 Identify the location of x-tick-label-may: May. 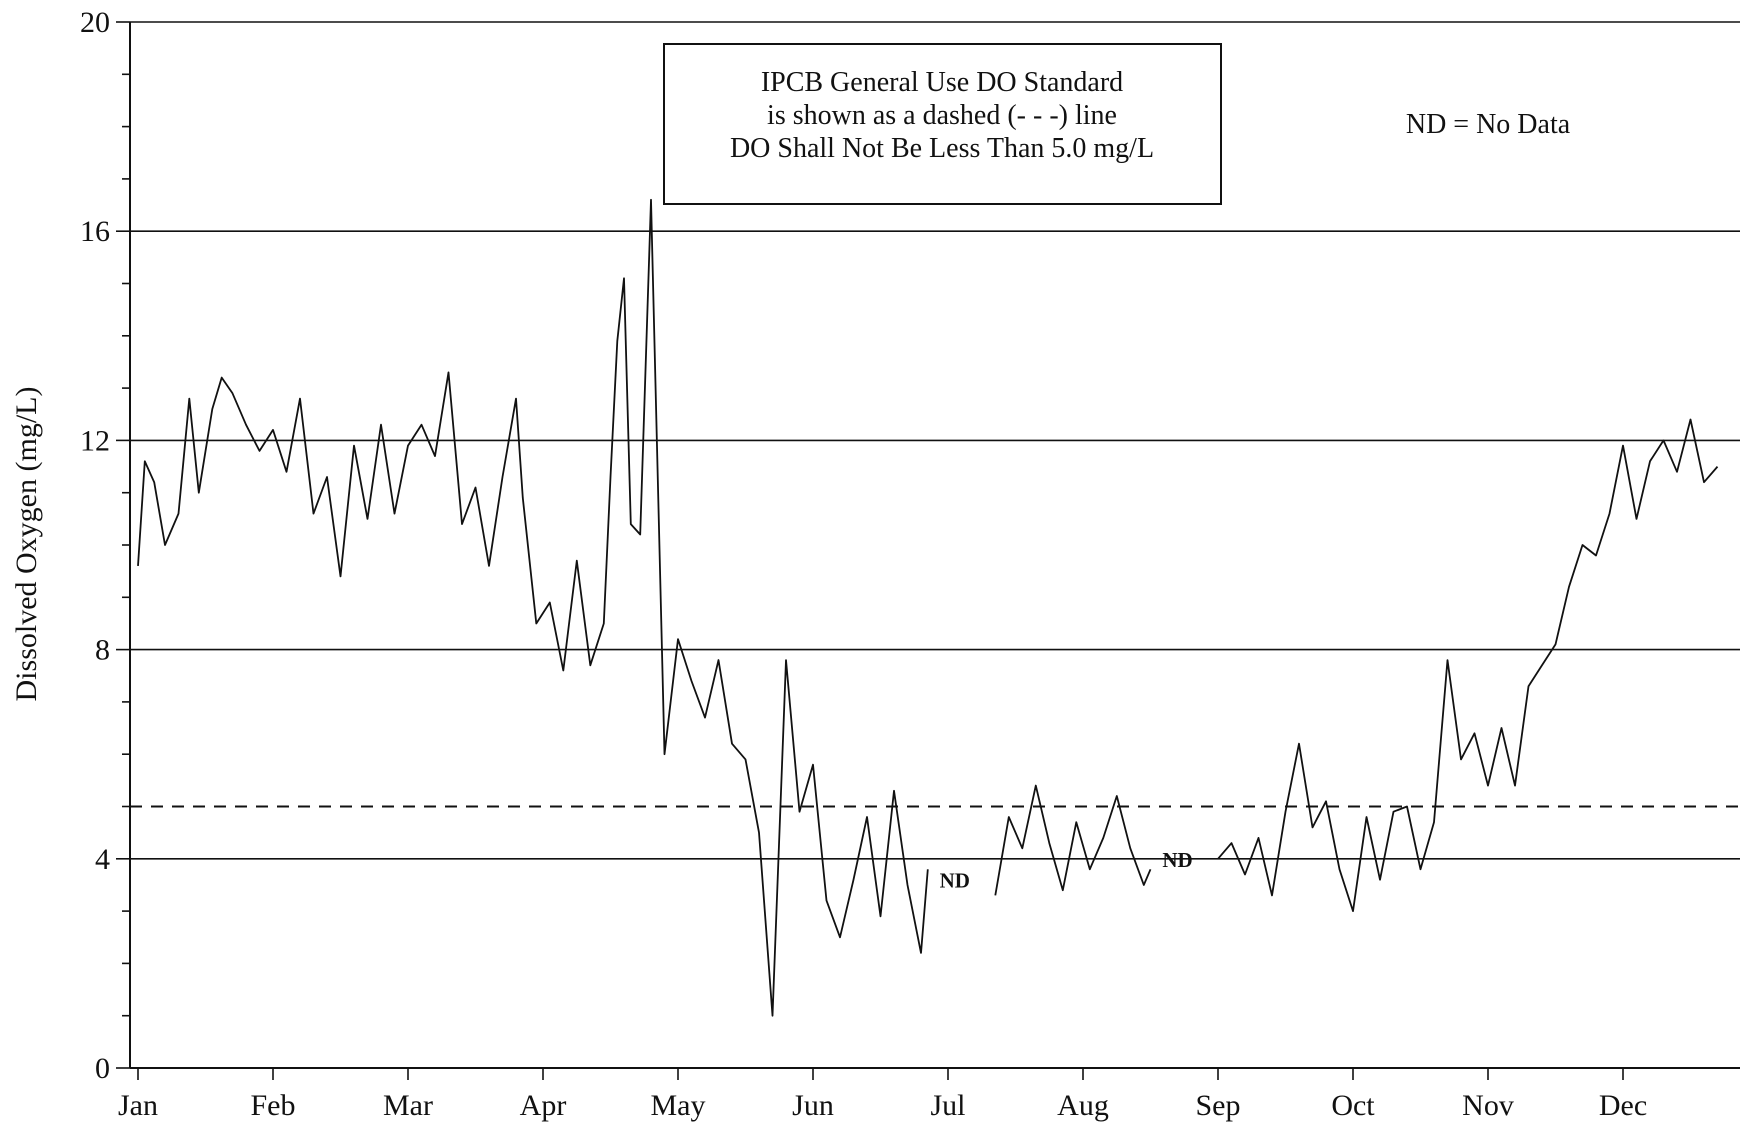
(678, 1105).